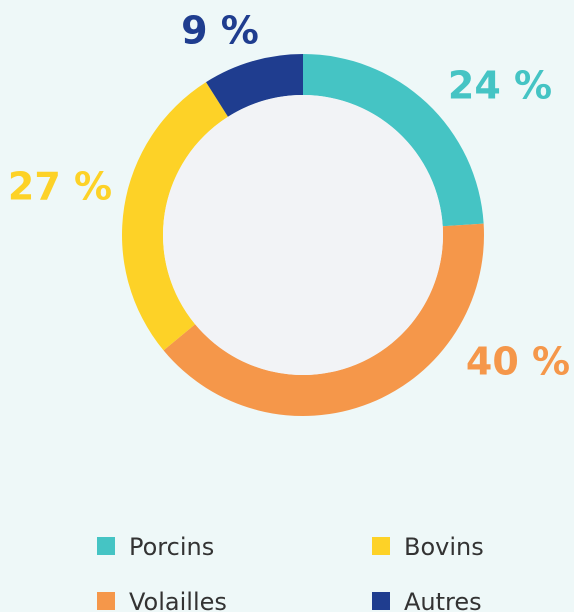 The image size is (574, 612). I want to click on value-label: 24 %, so click(500, 86).